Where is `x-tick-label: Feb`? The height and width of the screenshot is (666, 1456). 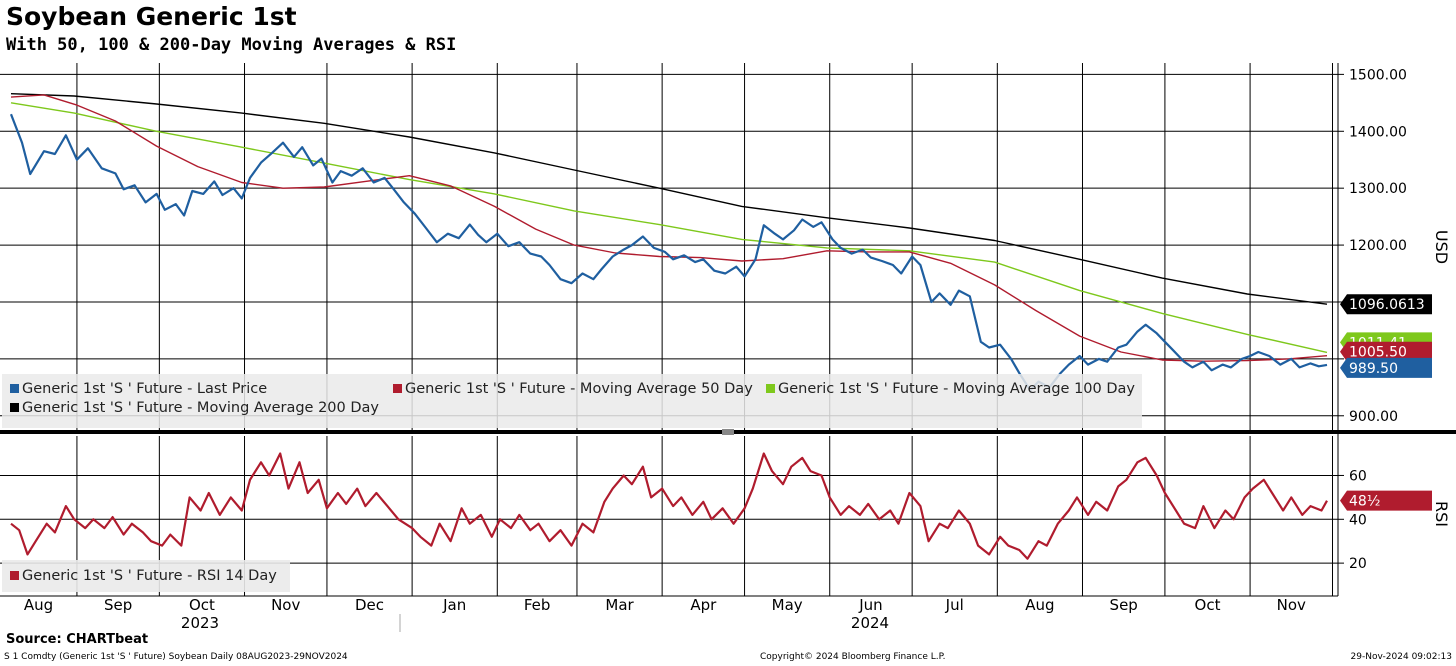 x-tick-label: Feb is located at coordinates (537, 605).